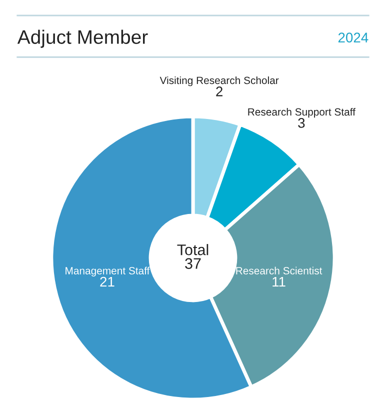 The width and height of the screenshot is (386, 408). Describe the element at coordinates (219, 81) in the screenshot. I see `slice-label: Visiting Research Scholar` at that location.